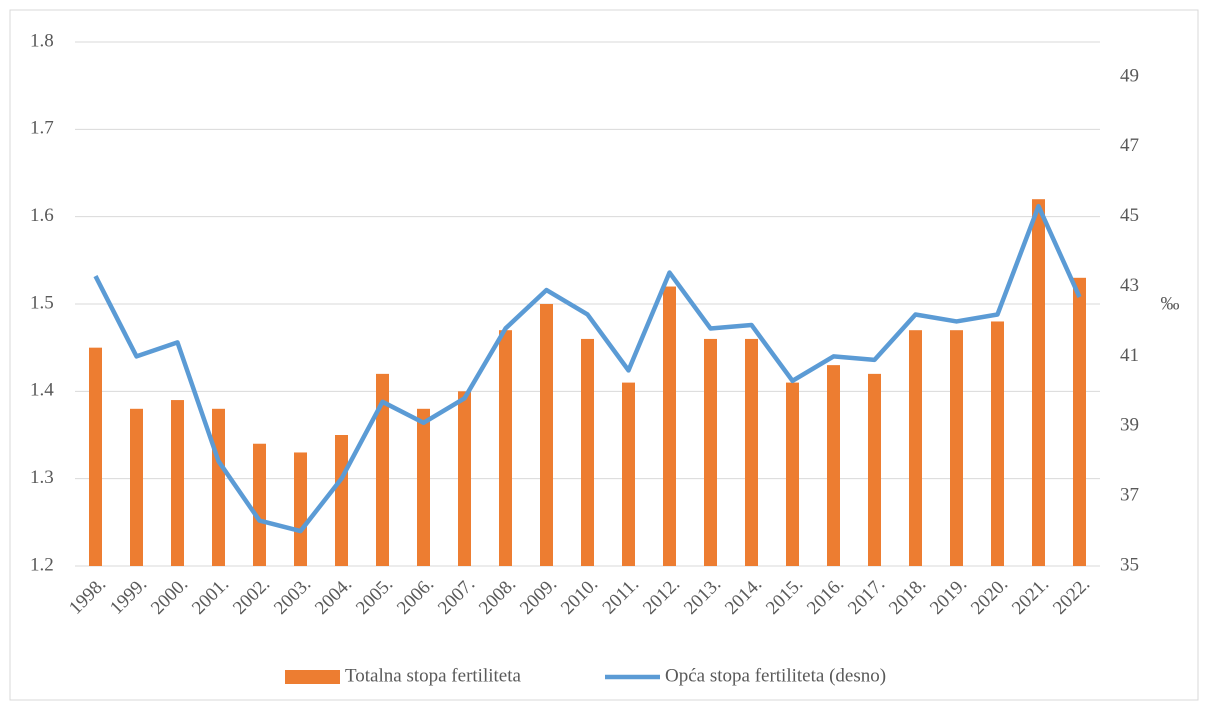 Image resolution: width=1209 pixels, height=711 pixels. What do you see at coordinates (784, 596) in the screenshot?
I see `x-tick-label: 2015.` at bounding box center [784, 596].